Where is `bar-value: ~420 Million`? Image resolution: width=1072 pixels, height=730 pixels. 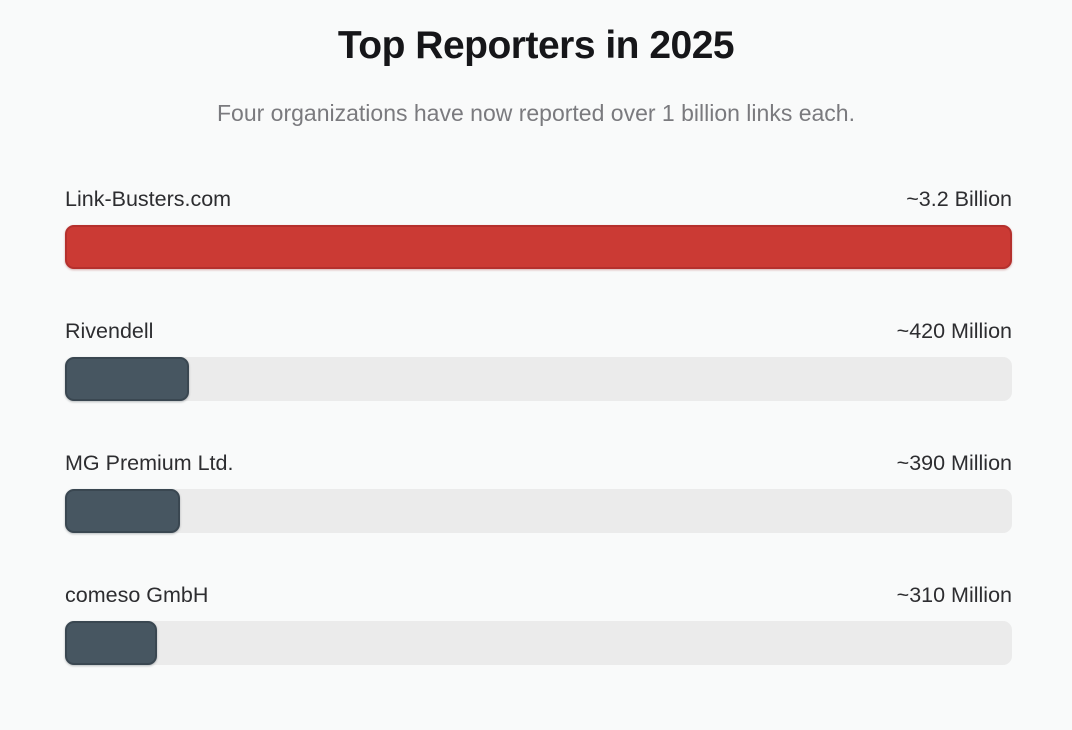
bar-value: ~420 Million is located at coordinates (954, 331).